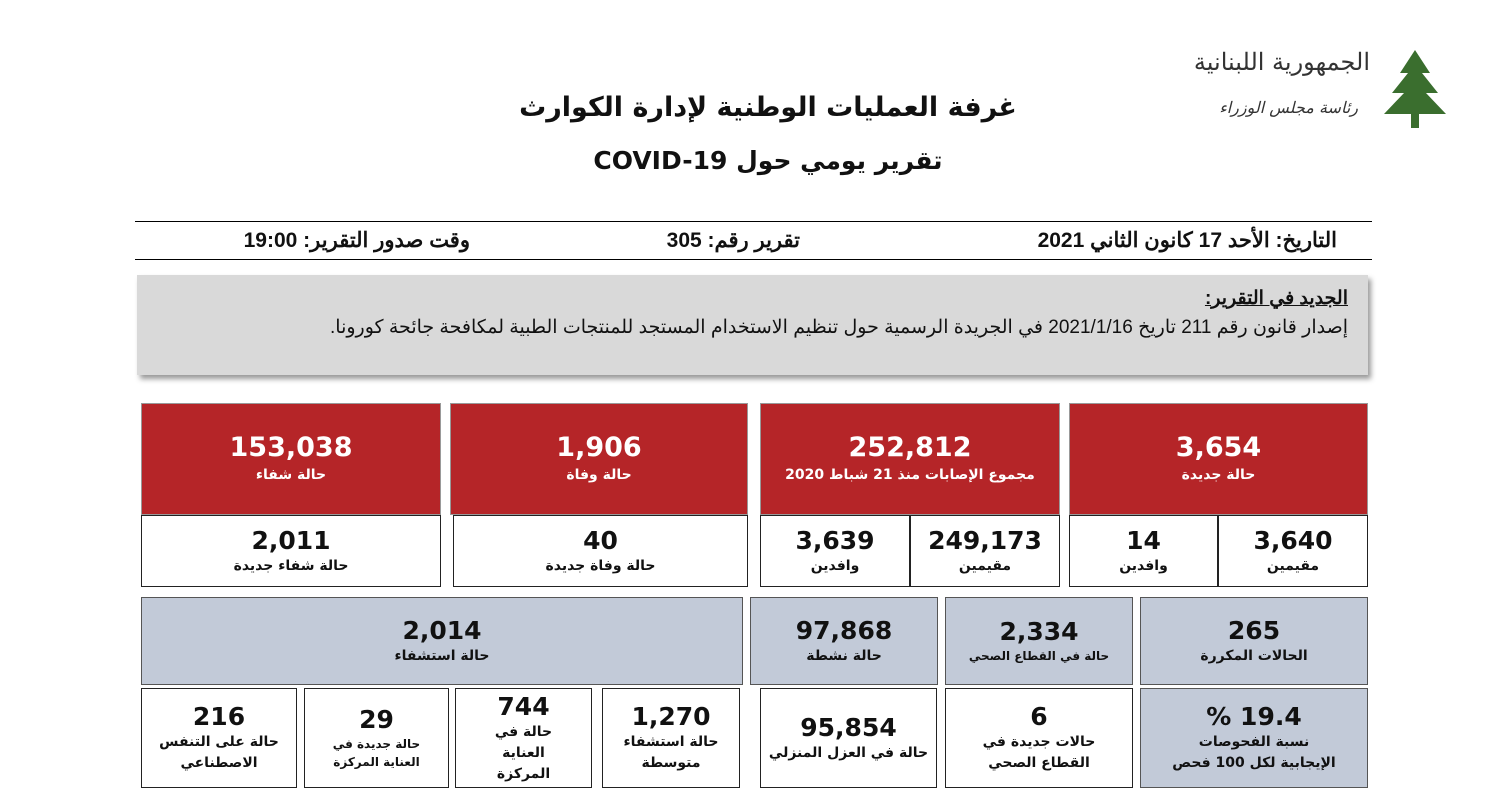  I want to click on active-cases-card: 97,868 حالة نشطة, so click(844, 641).